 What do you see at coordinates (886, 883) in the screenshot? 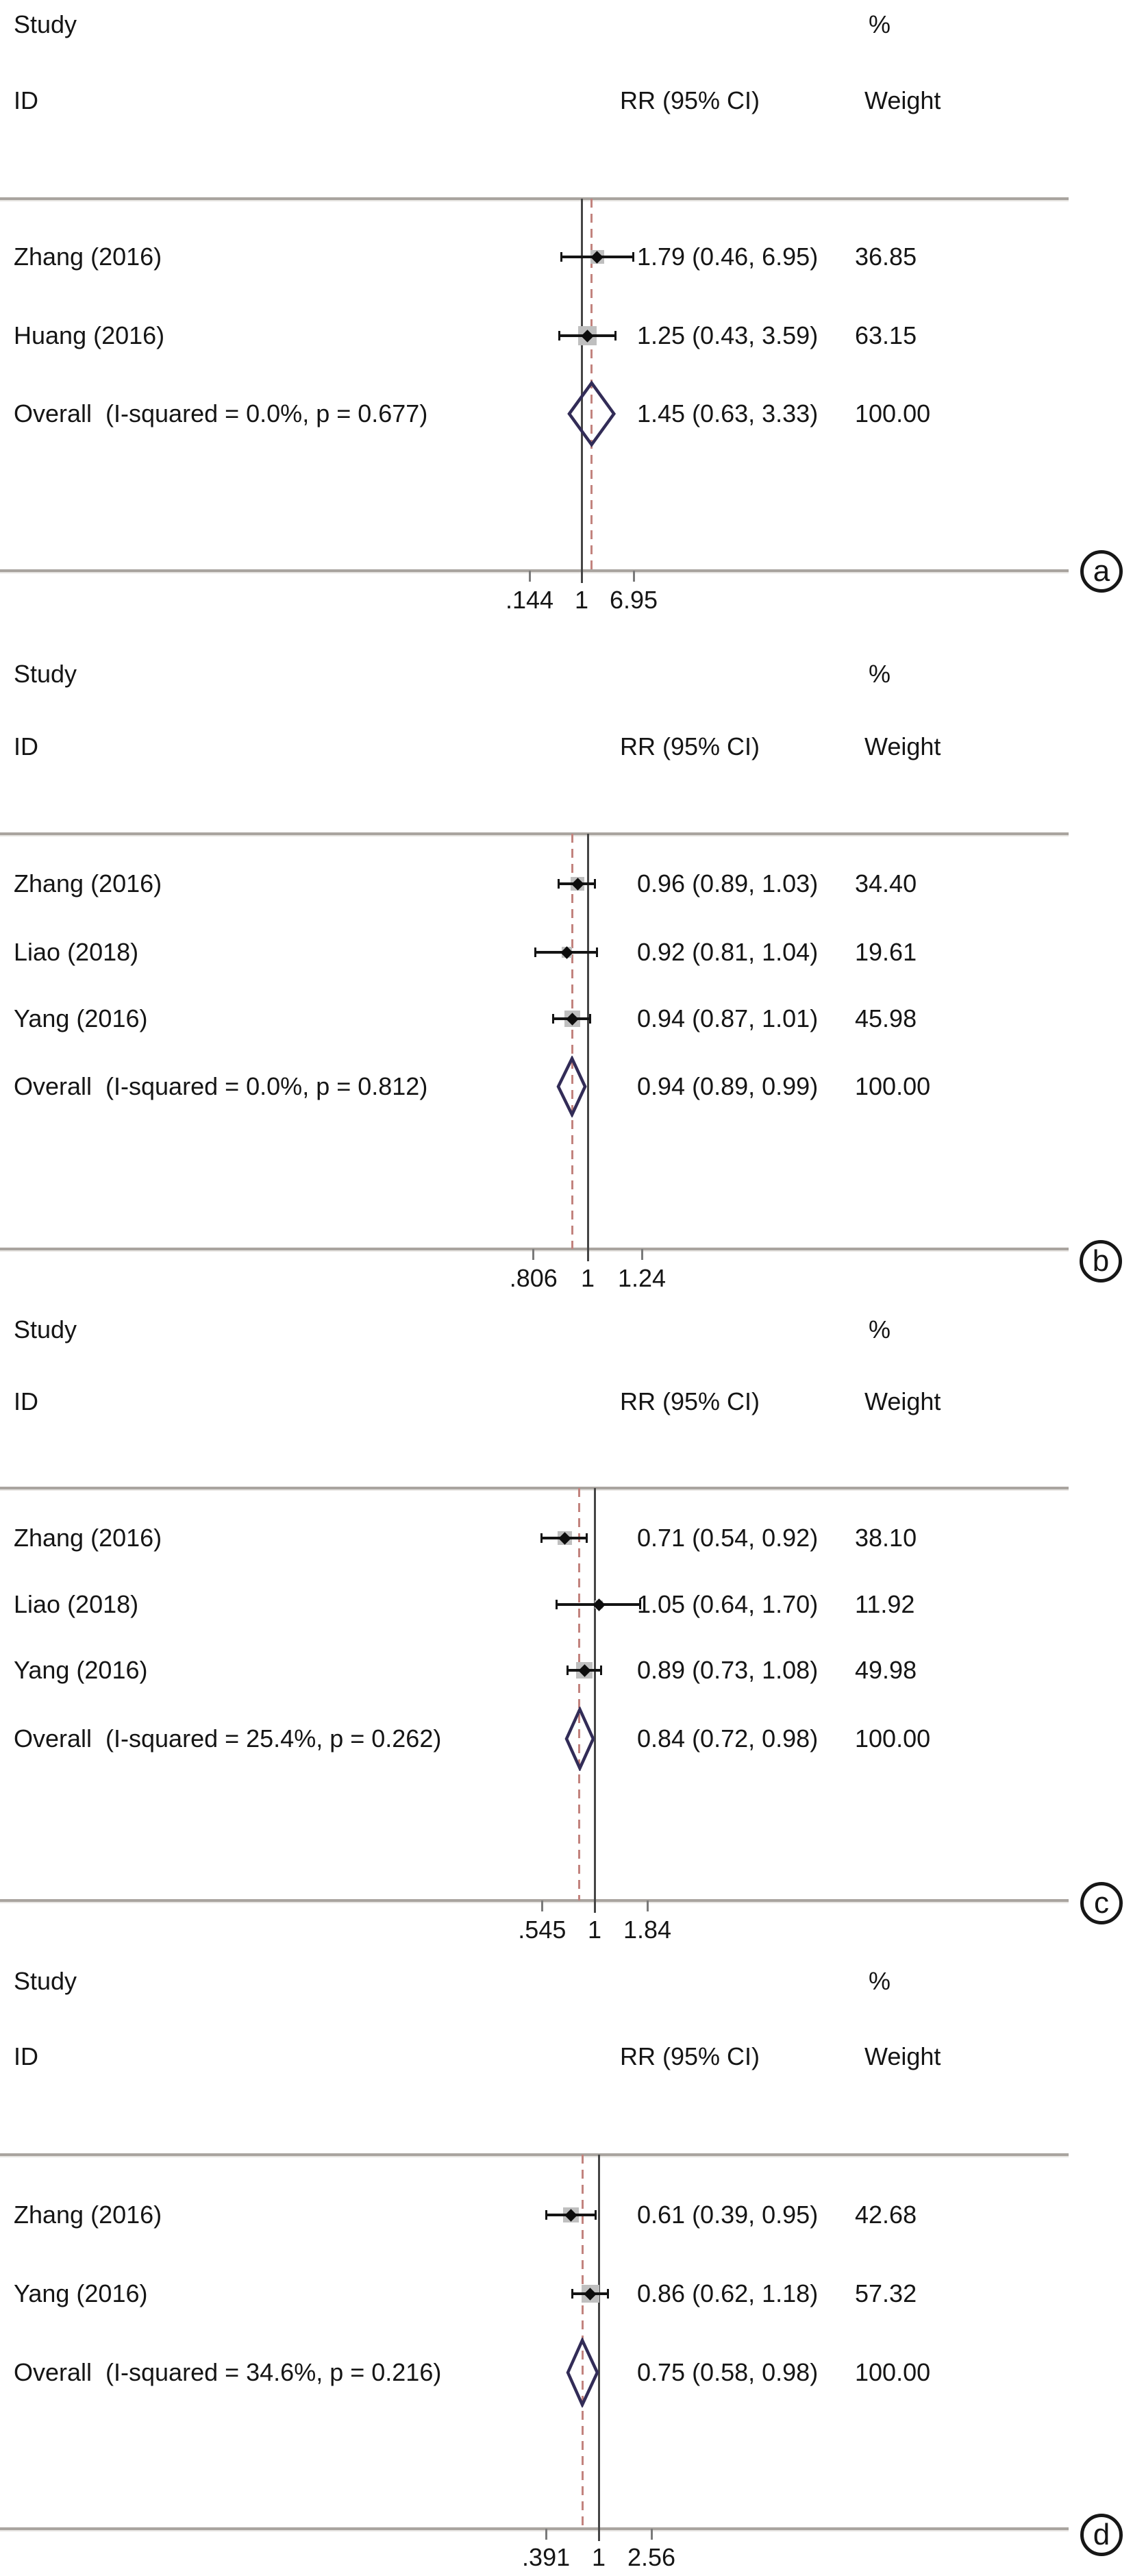
I see `weight-value: 34.40` at bounding box center [886, 883].